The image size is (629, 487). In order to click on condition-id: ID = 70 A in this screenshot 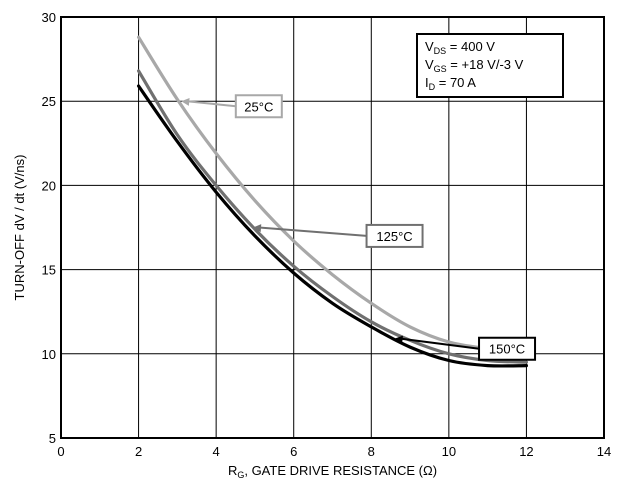, I will do `click(450, 83)`.